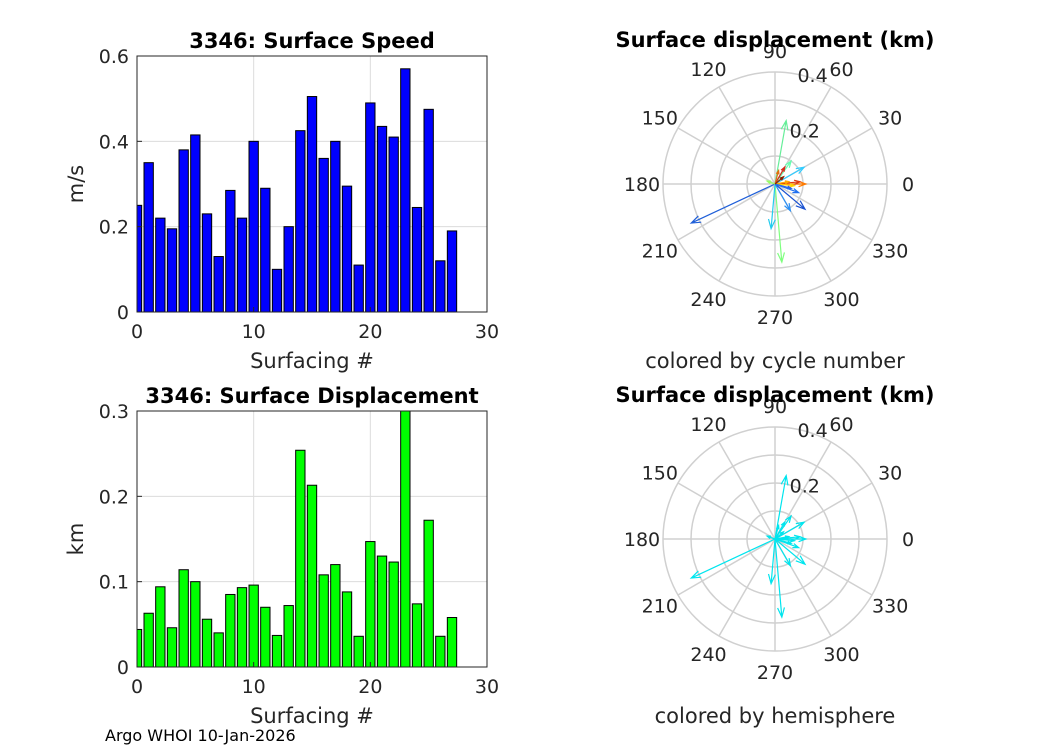 The width and height of the screenshot is (1050, 750). Describe the element at coordinates (114, 228) in the screenshot. I see `y-tick-label: 0.2` at that location.